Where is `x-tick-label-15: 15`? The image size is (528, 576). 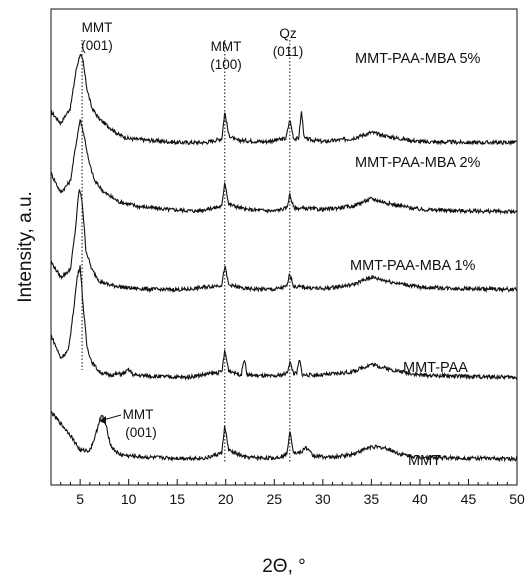 x-tick-label-15: 15 is located at coordinates (177, 499).